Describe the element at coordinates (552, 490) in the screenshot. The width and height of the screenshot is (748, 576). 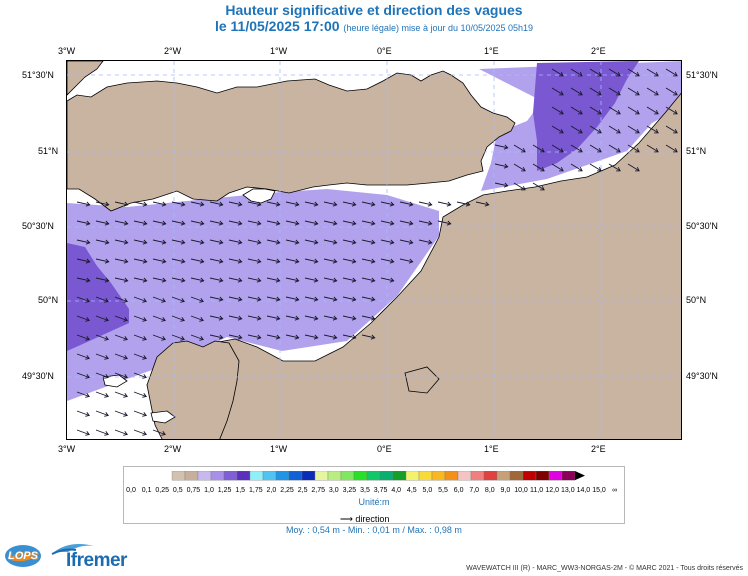
I see `color-scale-label-27: 12,0` at that location.